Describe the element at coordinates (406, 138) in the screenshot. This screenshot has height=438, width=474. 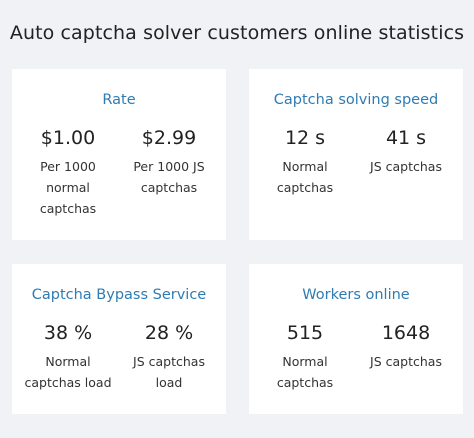
I see `stat-value: 41 s` at that location.